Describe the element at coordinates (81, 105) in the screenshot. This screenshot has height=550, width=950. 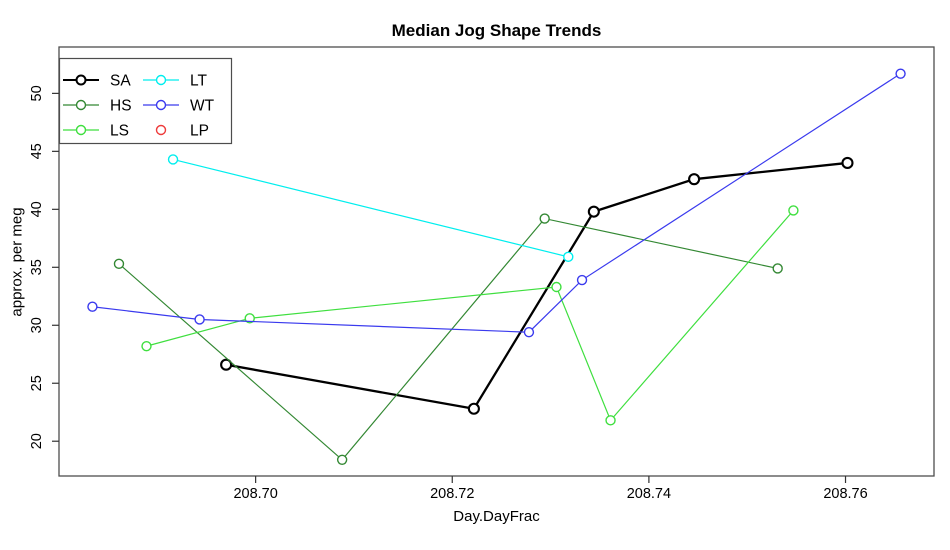
I see `legend-marker-HS` at that location.